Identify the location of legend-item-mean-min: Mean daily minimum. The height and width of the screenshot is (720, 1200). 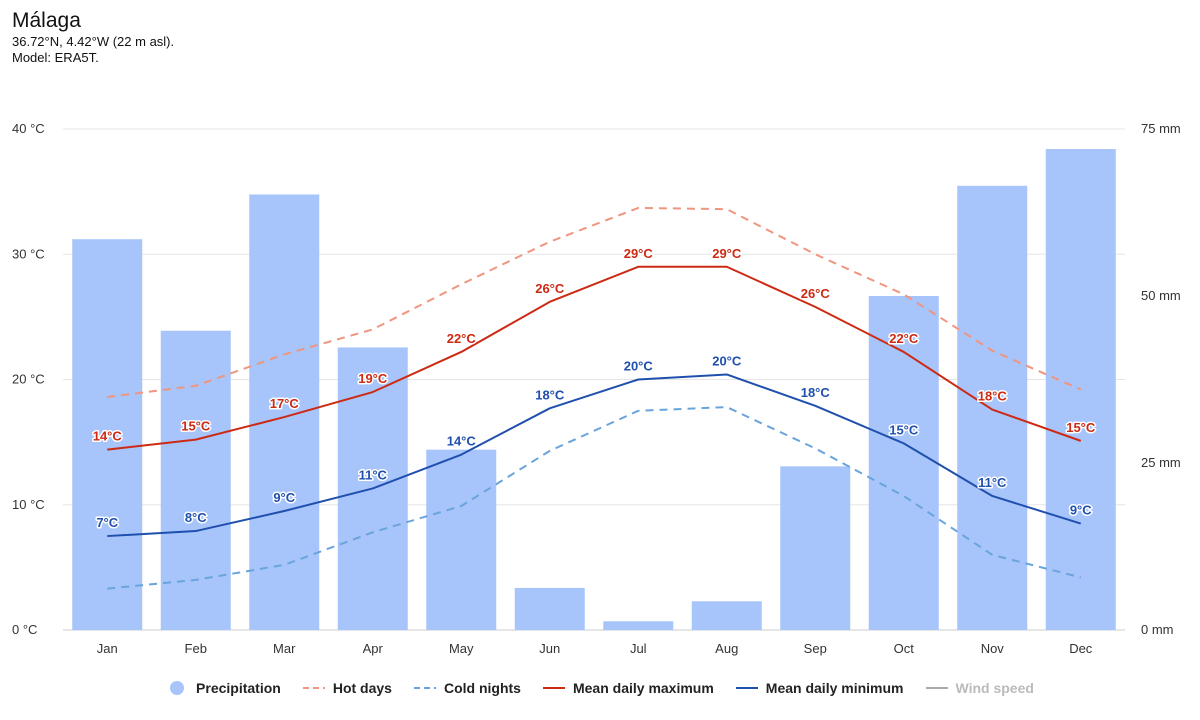
(819, 688).